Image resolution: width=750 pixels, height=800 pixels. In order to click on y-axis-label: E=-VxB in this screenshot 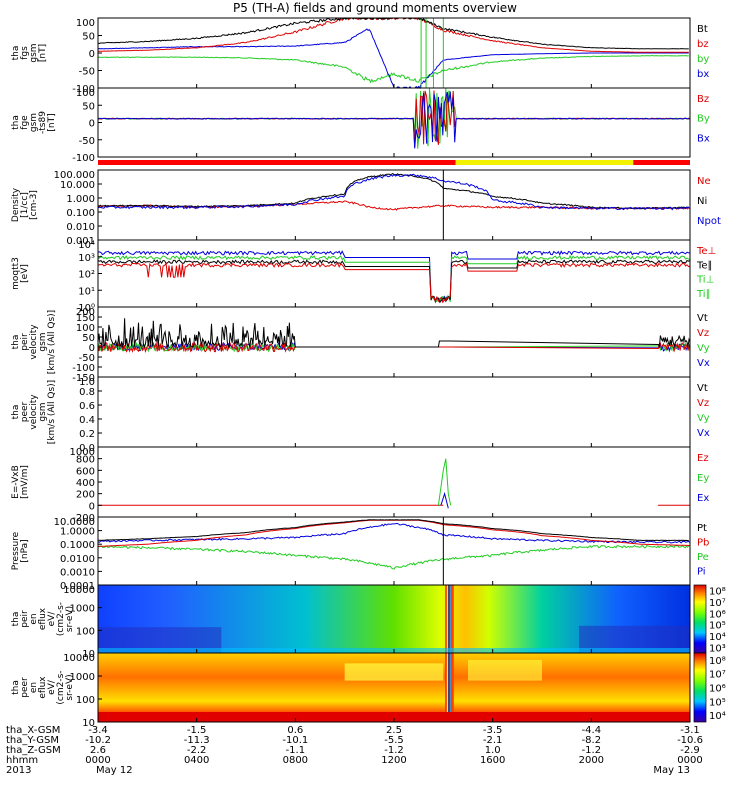, I will do `click(16, 482)`.